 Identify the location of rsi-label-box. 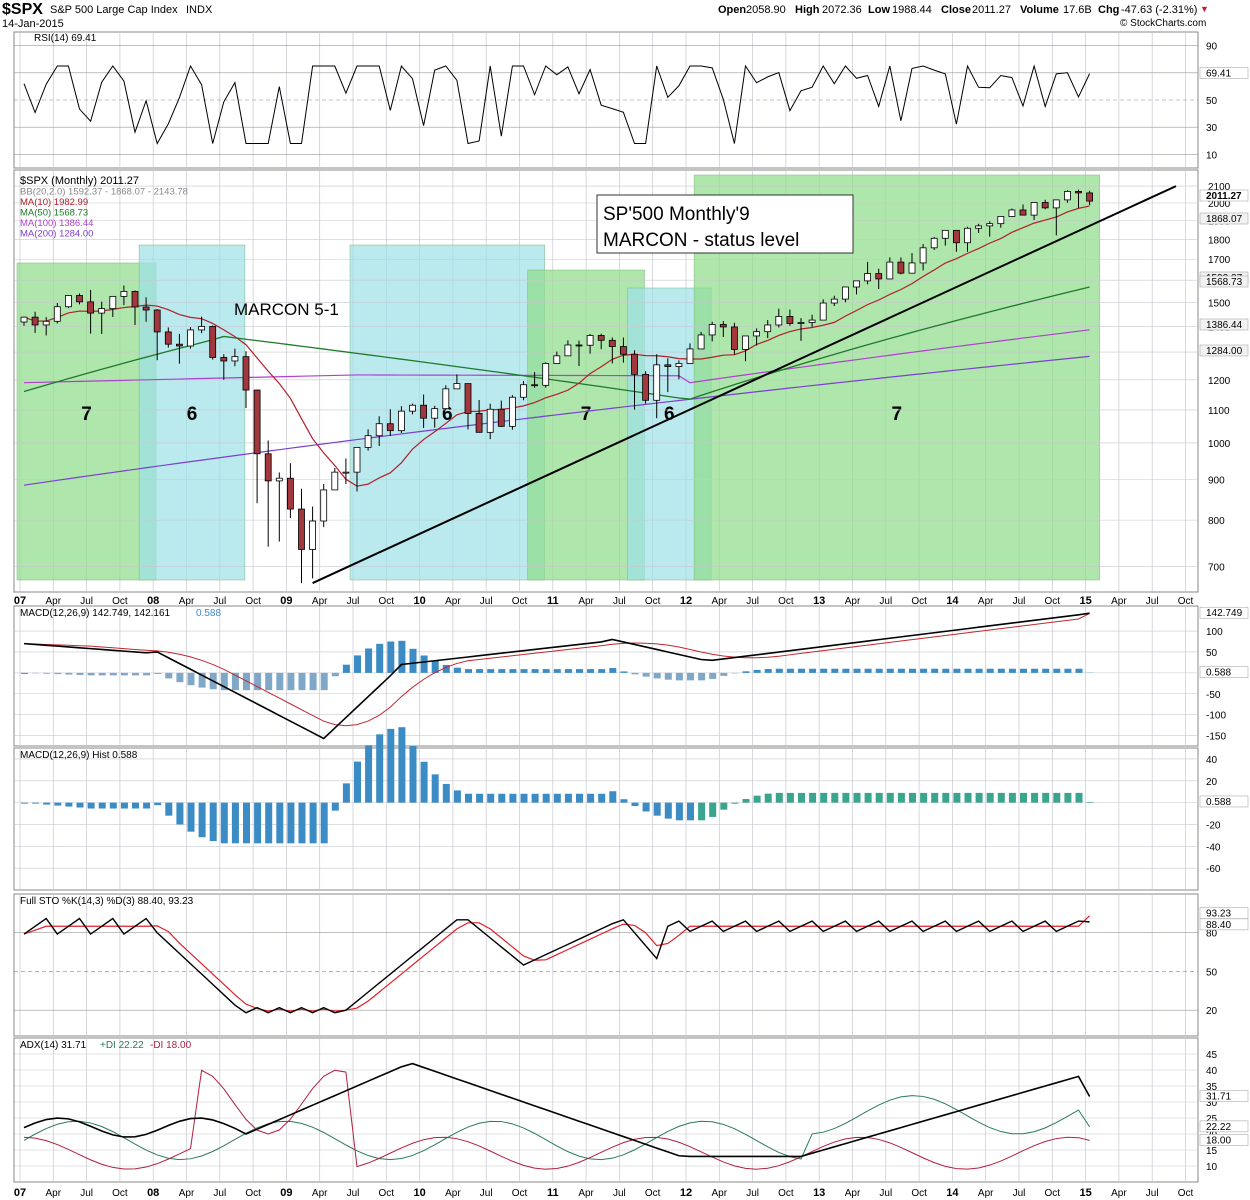
(1224, 73).